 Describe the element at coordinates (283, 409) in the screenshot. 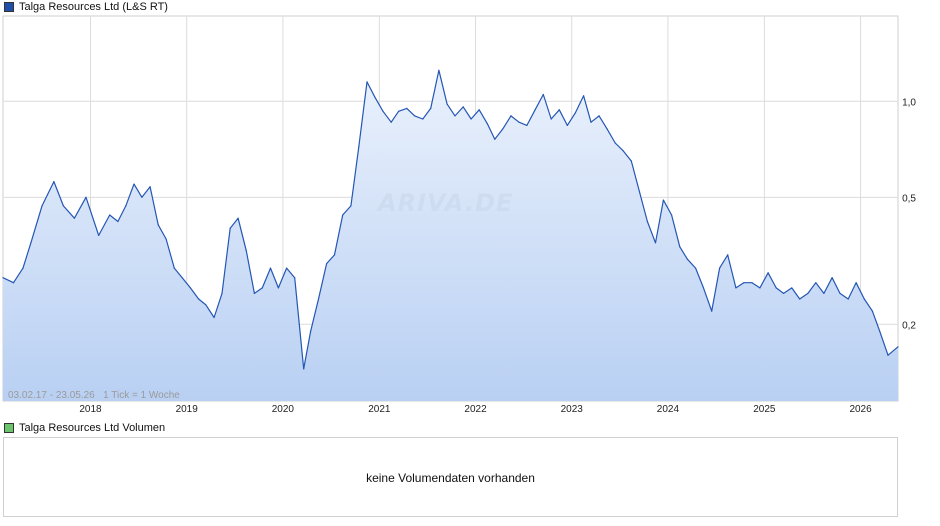

I see `x-tick-label: 2020` at that location.